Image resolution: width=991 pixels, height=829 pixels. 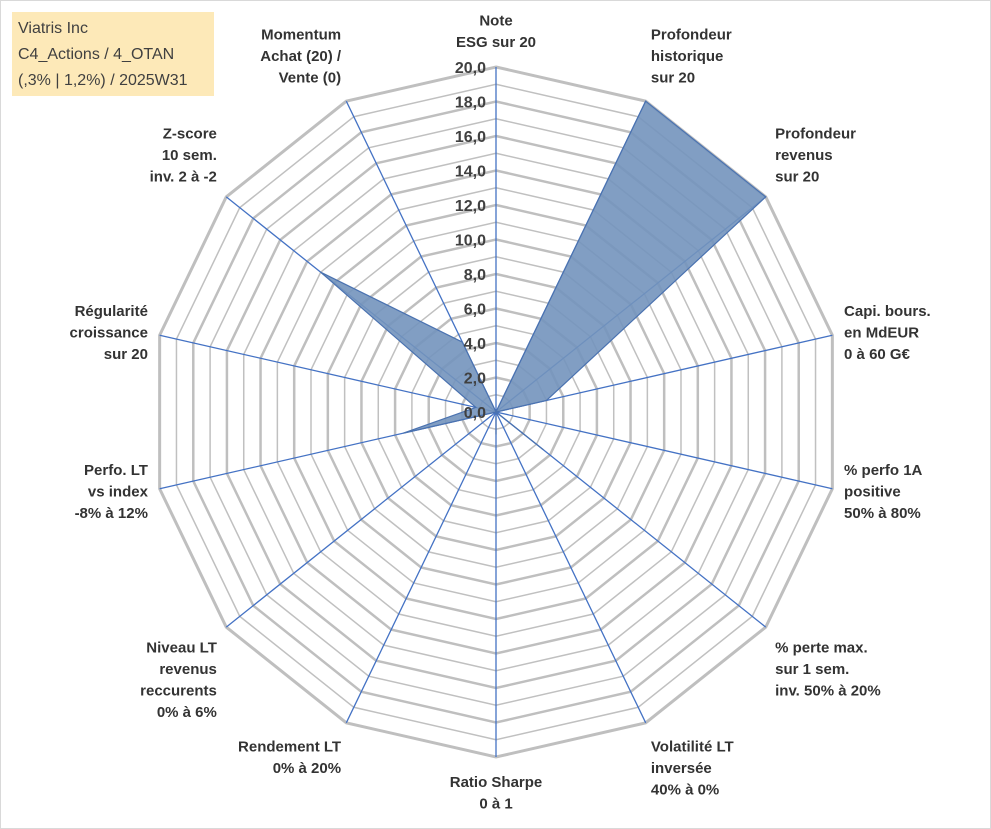 I want to click on radial-tick-label: 12,0, so click(x=470, y=206).